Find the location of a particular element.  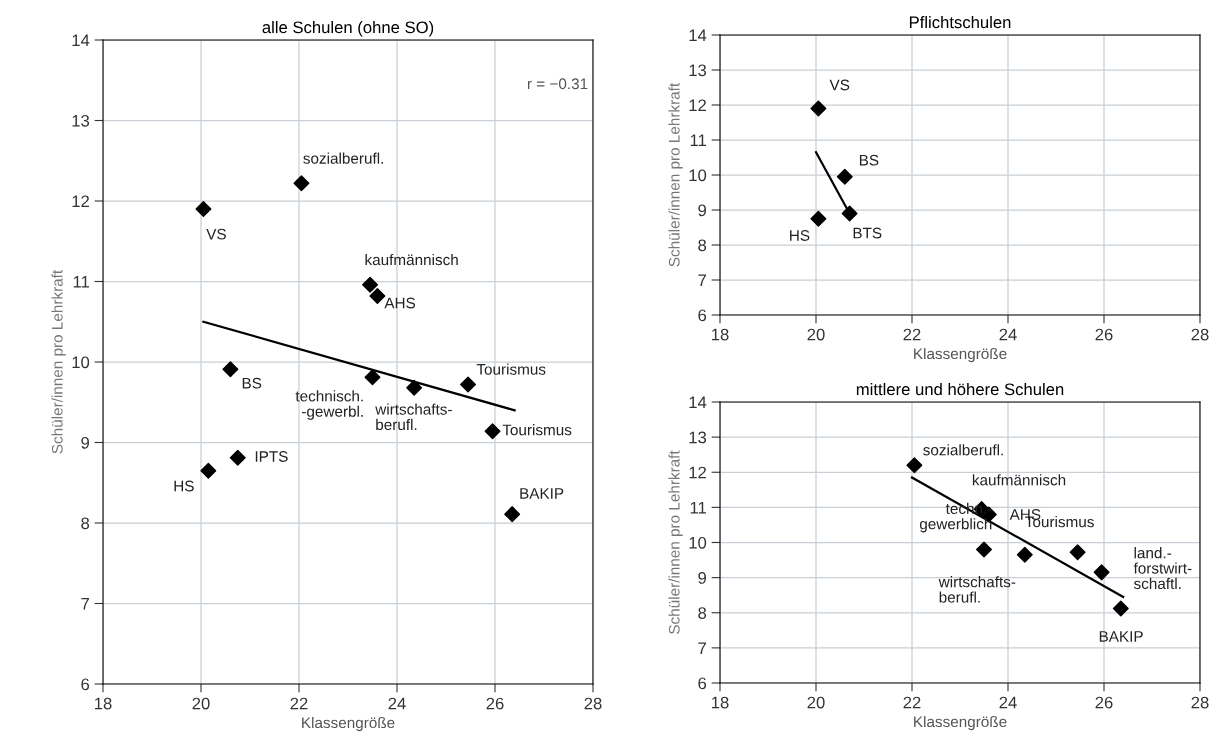

annotation: r = −0.31 is located at coordinates (557, 84).